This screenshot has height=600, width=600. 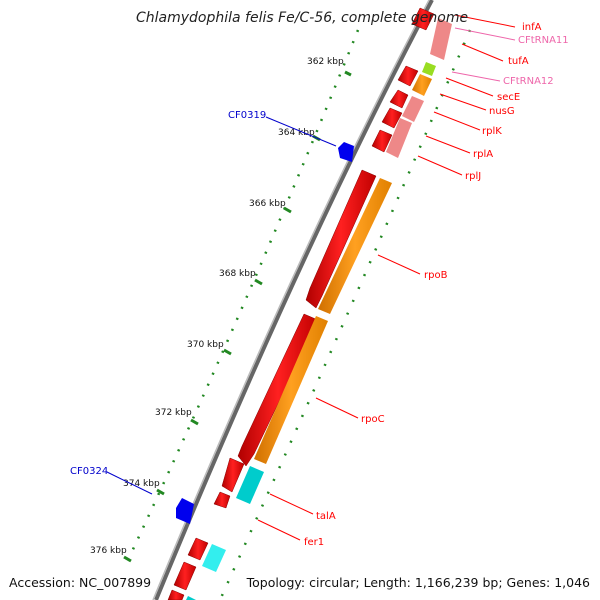 I want to click on gene-rpoB-reverse-block, so click(x=341, y=239).